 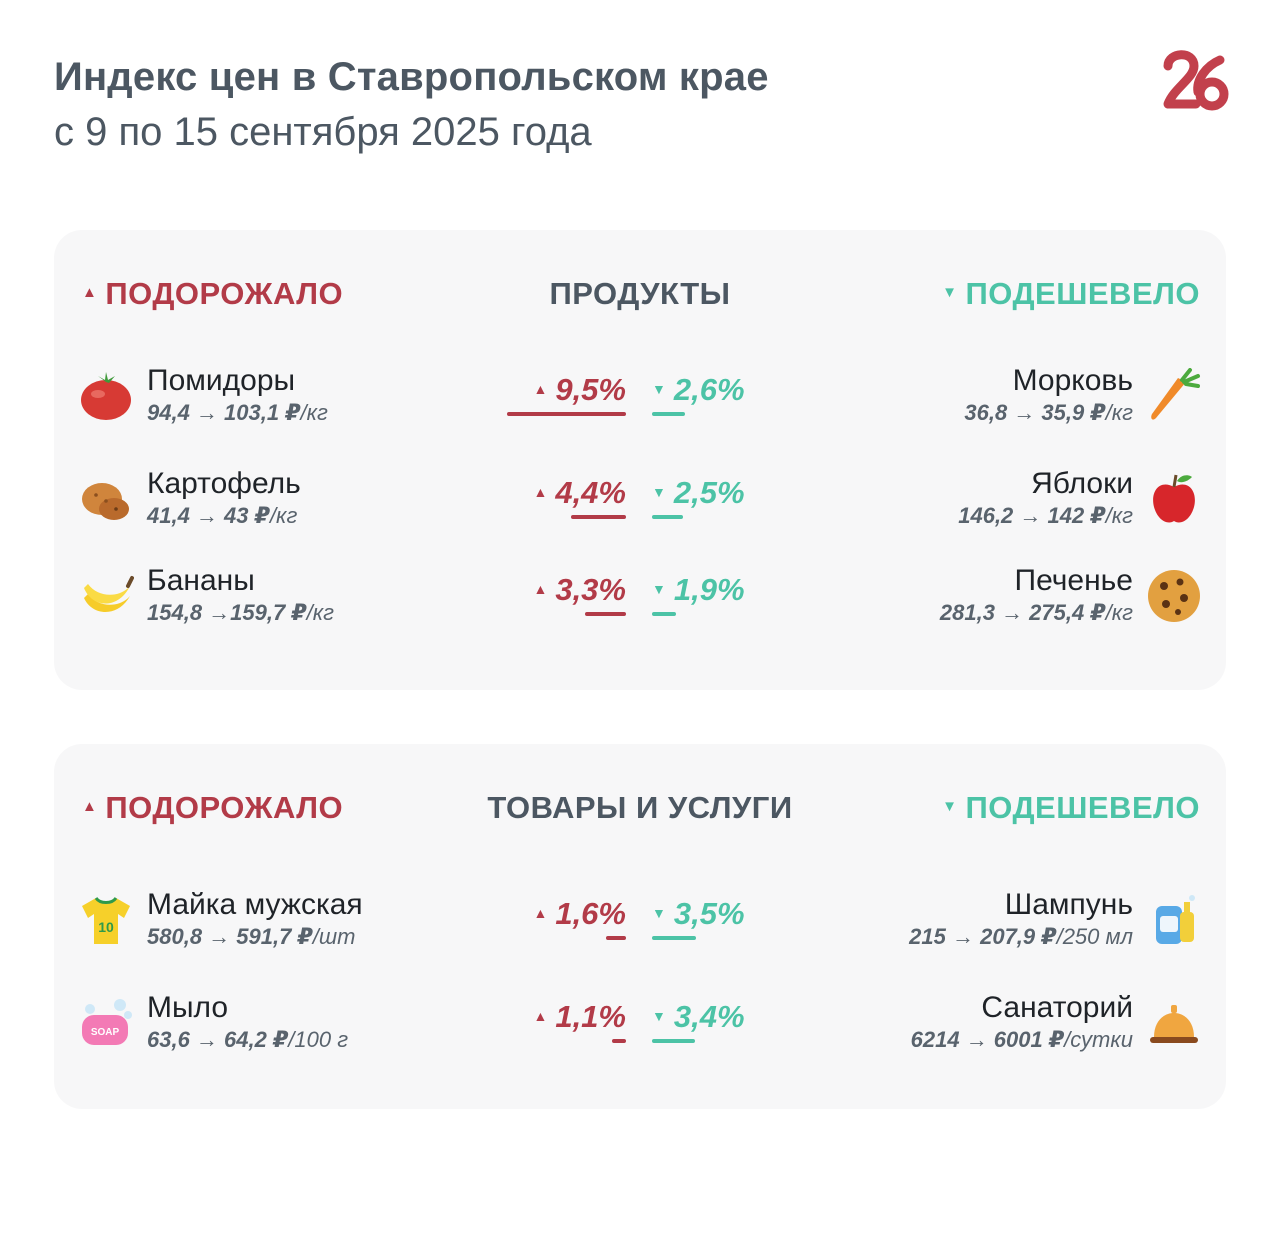 I want to click on banana-icon, so click(x=109, y=594).